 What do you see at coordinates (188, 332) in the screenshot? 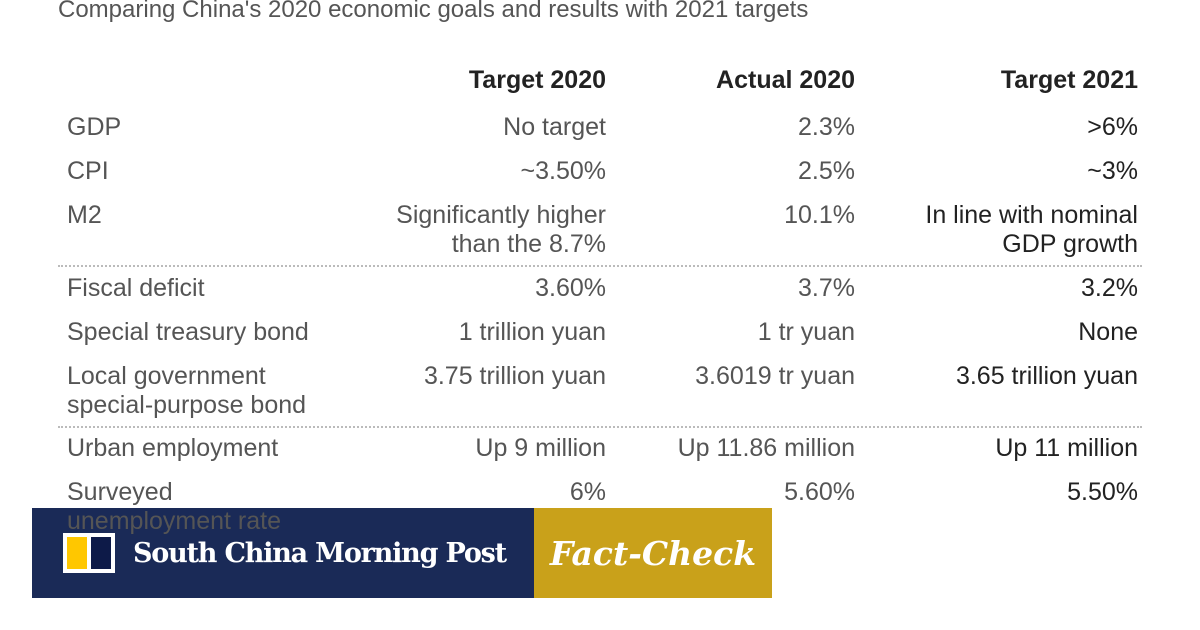
I see `row-label: Special treasury bond` at bounding box center [188, 332].